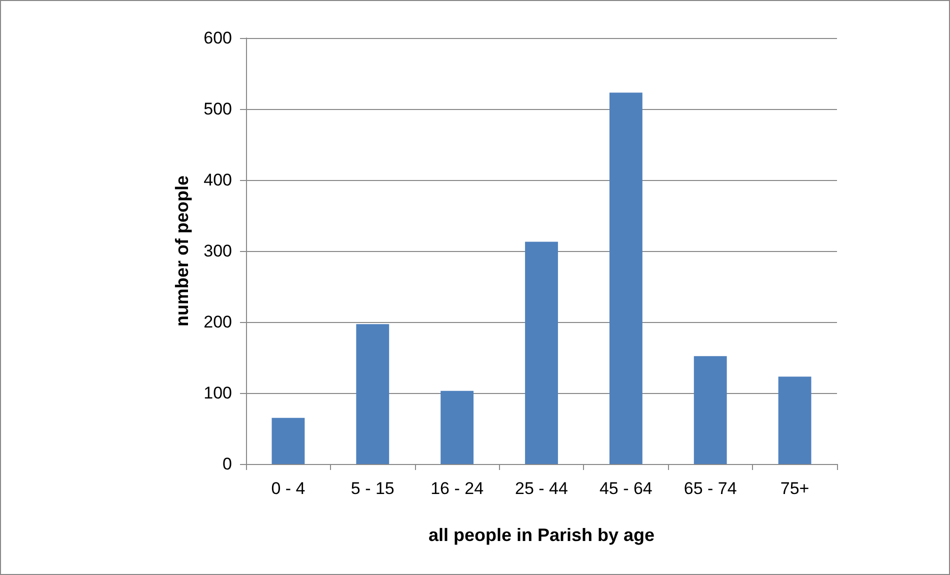 The height and width of the screenshot is (575, 950). I want to click on y-tick-label: 200, so click(218, 322).